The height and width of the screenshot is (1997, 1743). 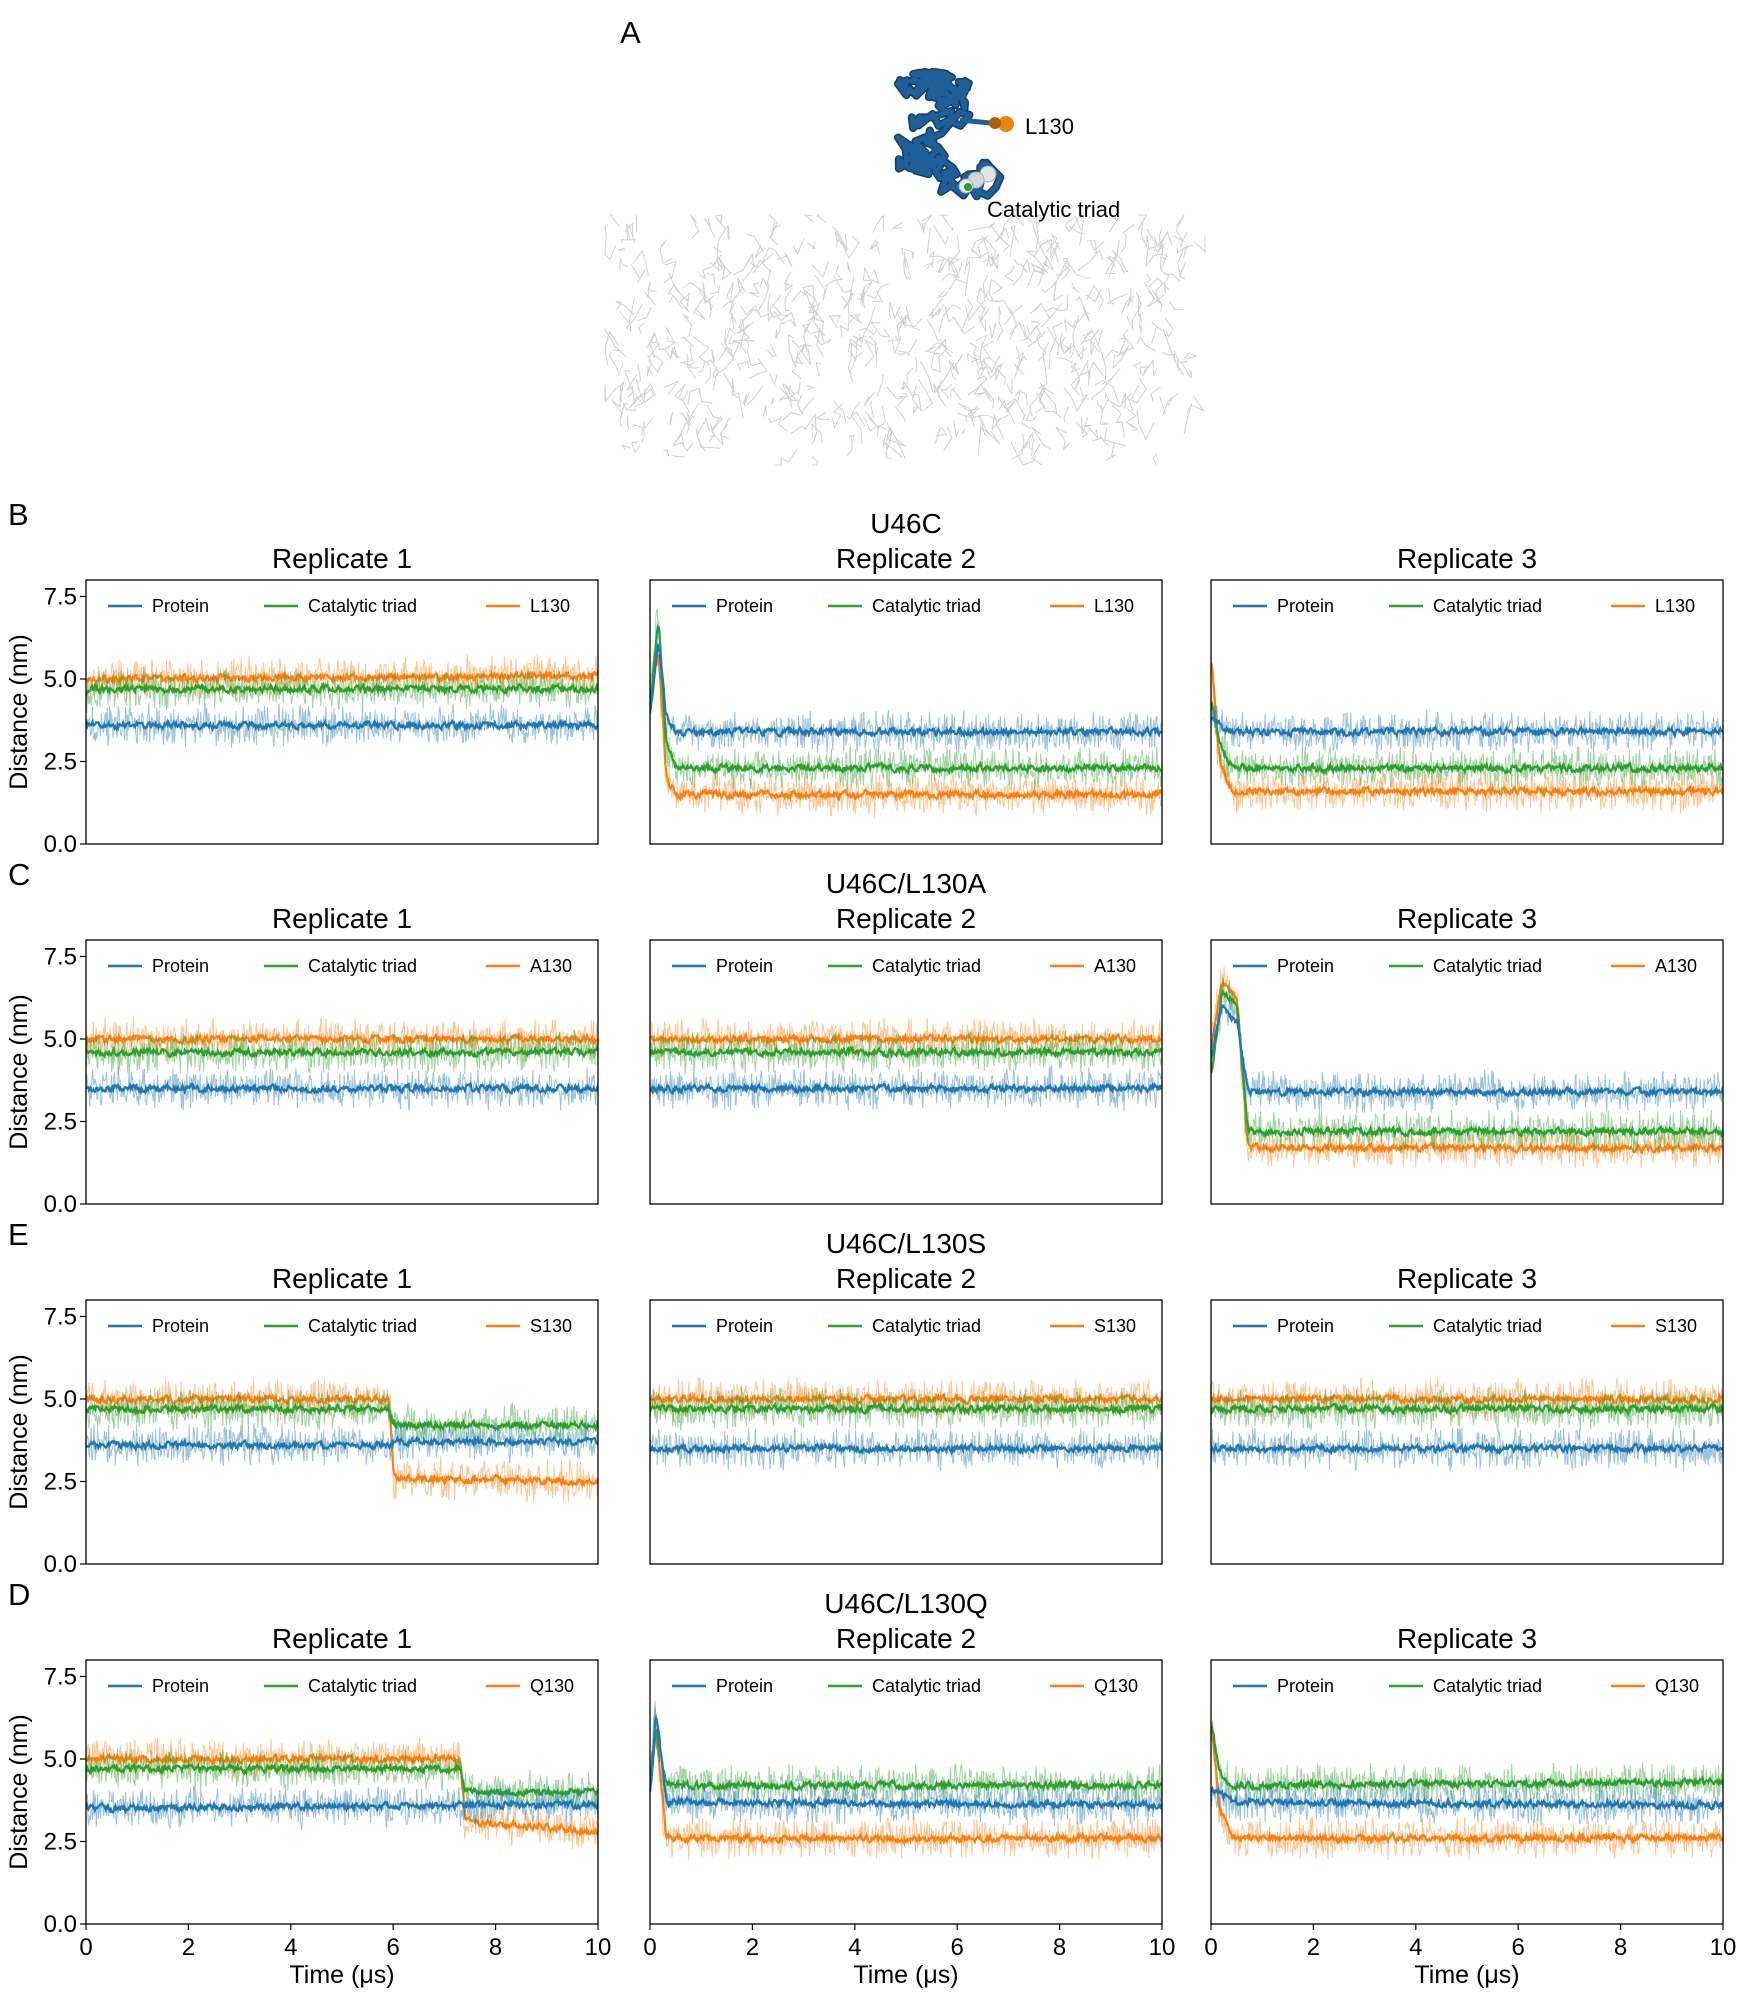 I want to click on legend-label: Q130, so click(x=552, y=1686).